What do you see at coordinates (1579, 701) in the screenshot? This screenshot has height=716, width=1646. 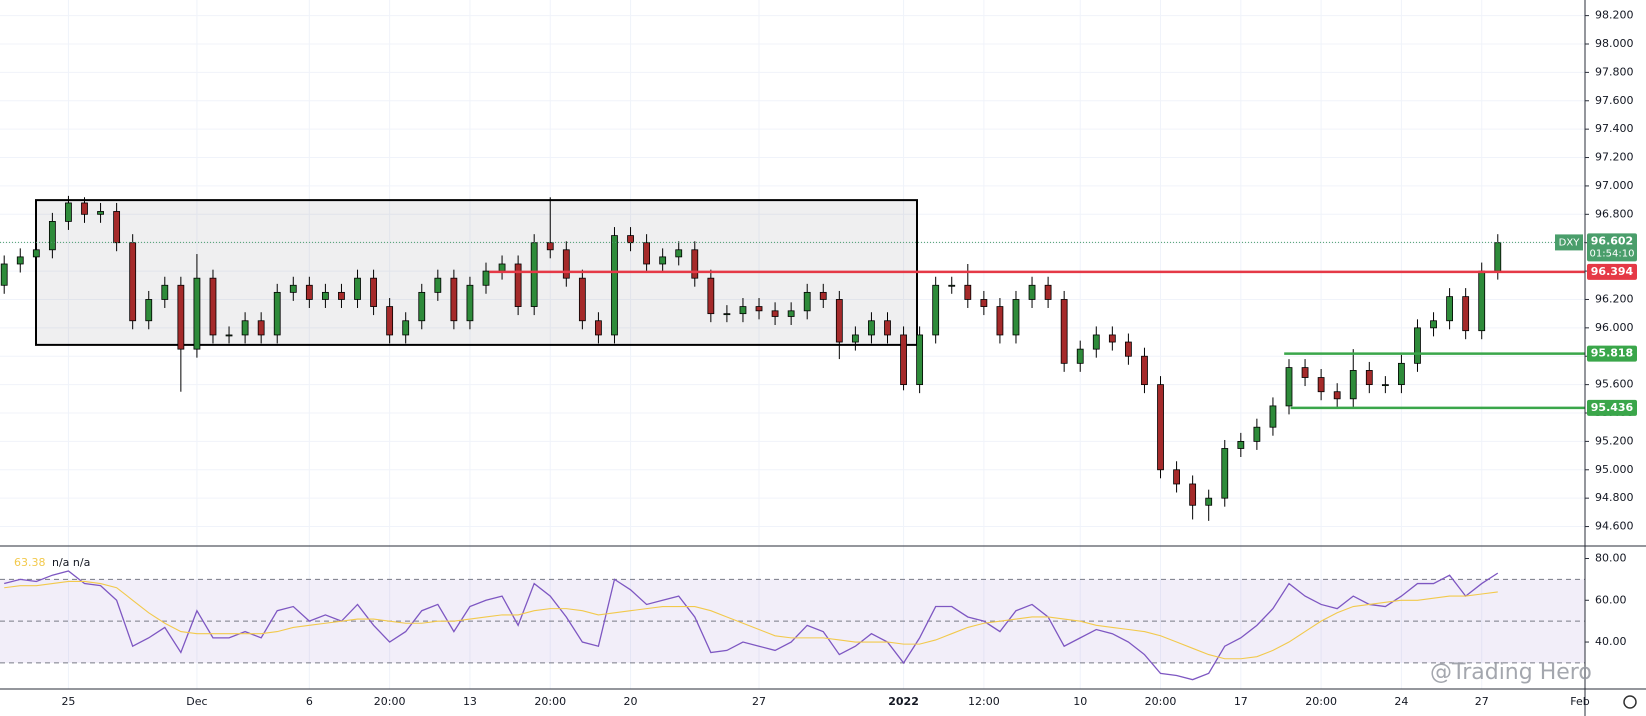 I see `x-tick-label: Feb` at bounding box center [1579, 701].